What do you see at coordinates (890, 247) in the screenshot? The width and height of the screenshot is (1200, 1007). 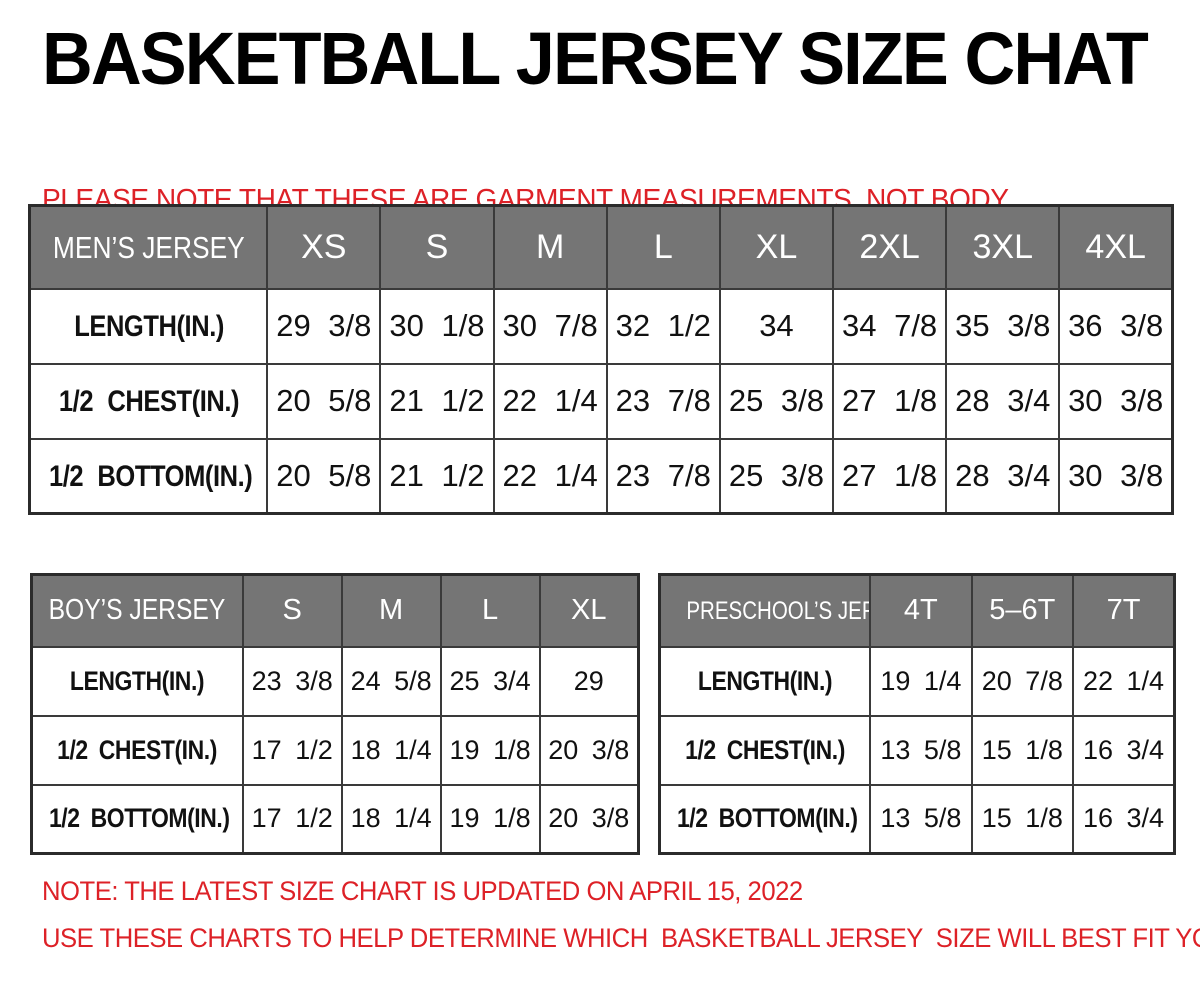 I see `mens-size-header-2xl: 2XL` at bounding box center [890, 247].